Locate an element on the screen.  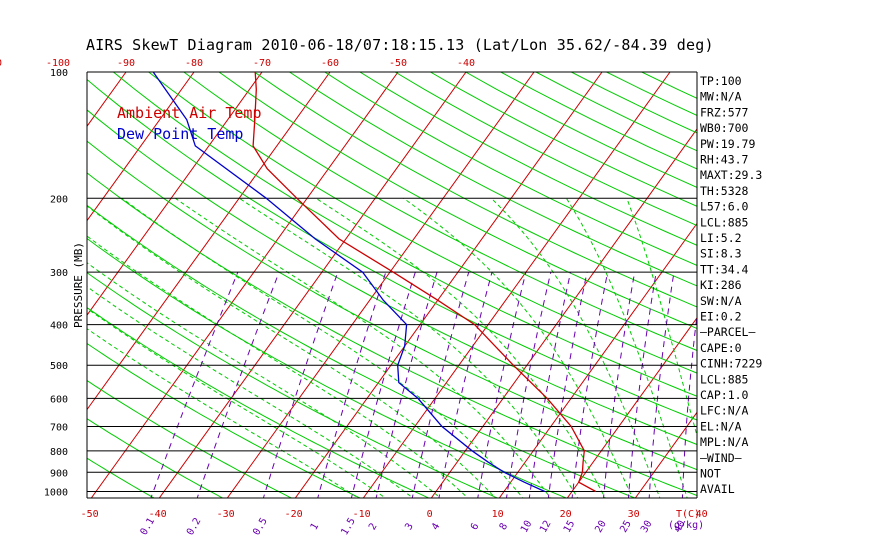
mixing-ratio-tick-label: 8 is located at coordinates (504, 526).